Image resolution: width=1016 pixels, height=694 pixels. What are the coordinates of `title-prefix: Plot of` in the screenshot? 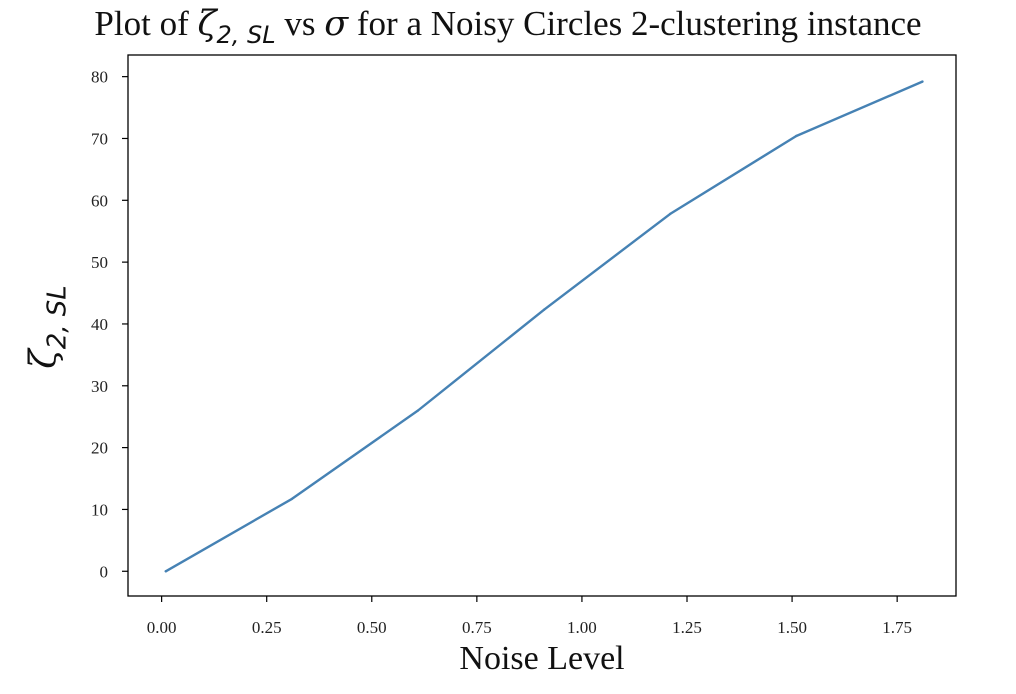 It's located at (146, 23).